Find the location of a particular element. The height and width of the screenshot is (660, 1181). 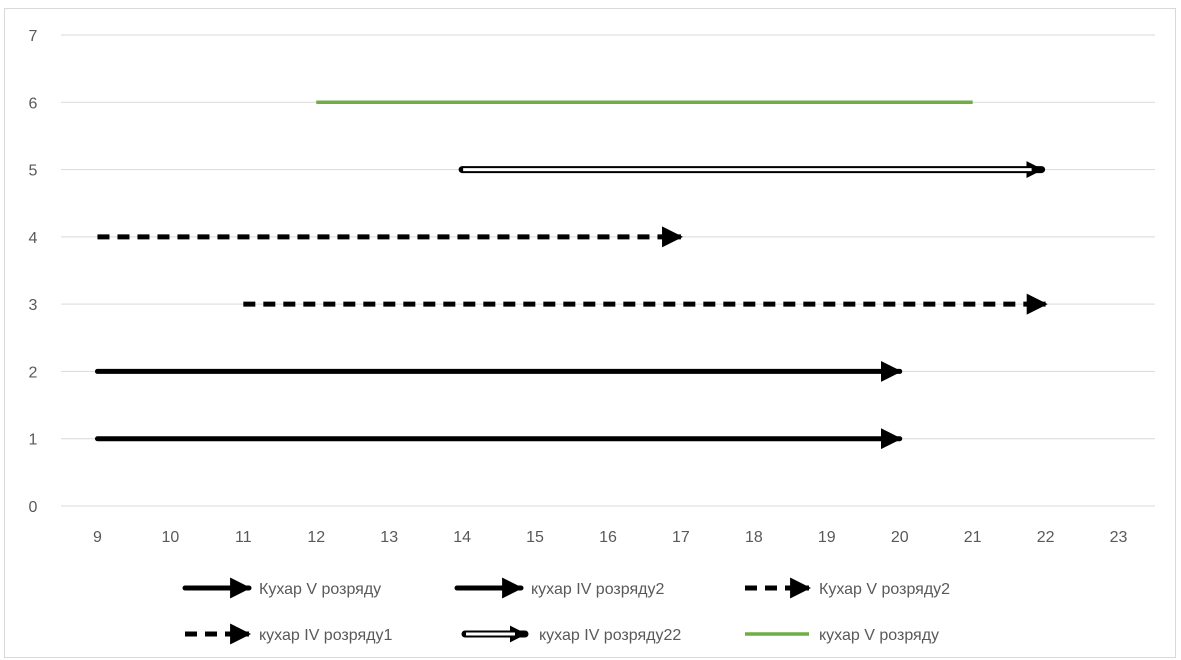

legend-label: Кухар V розряду2 is located at coordinates (884, 589).